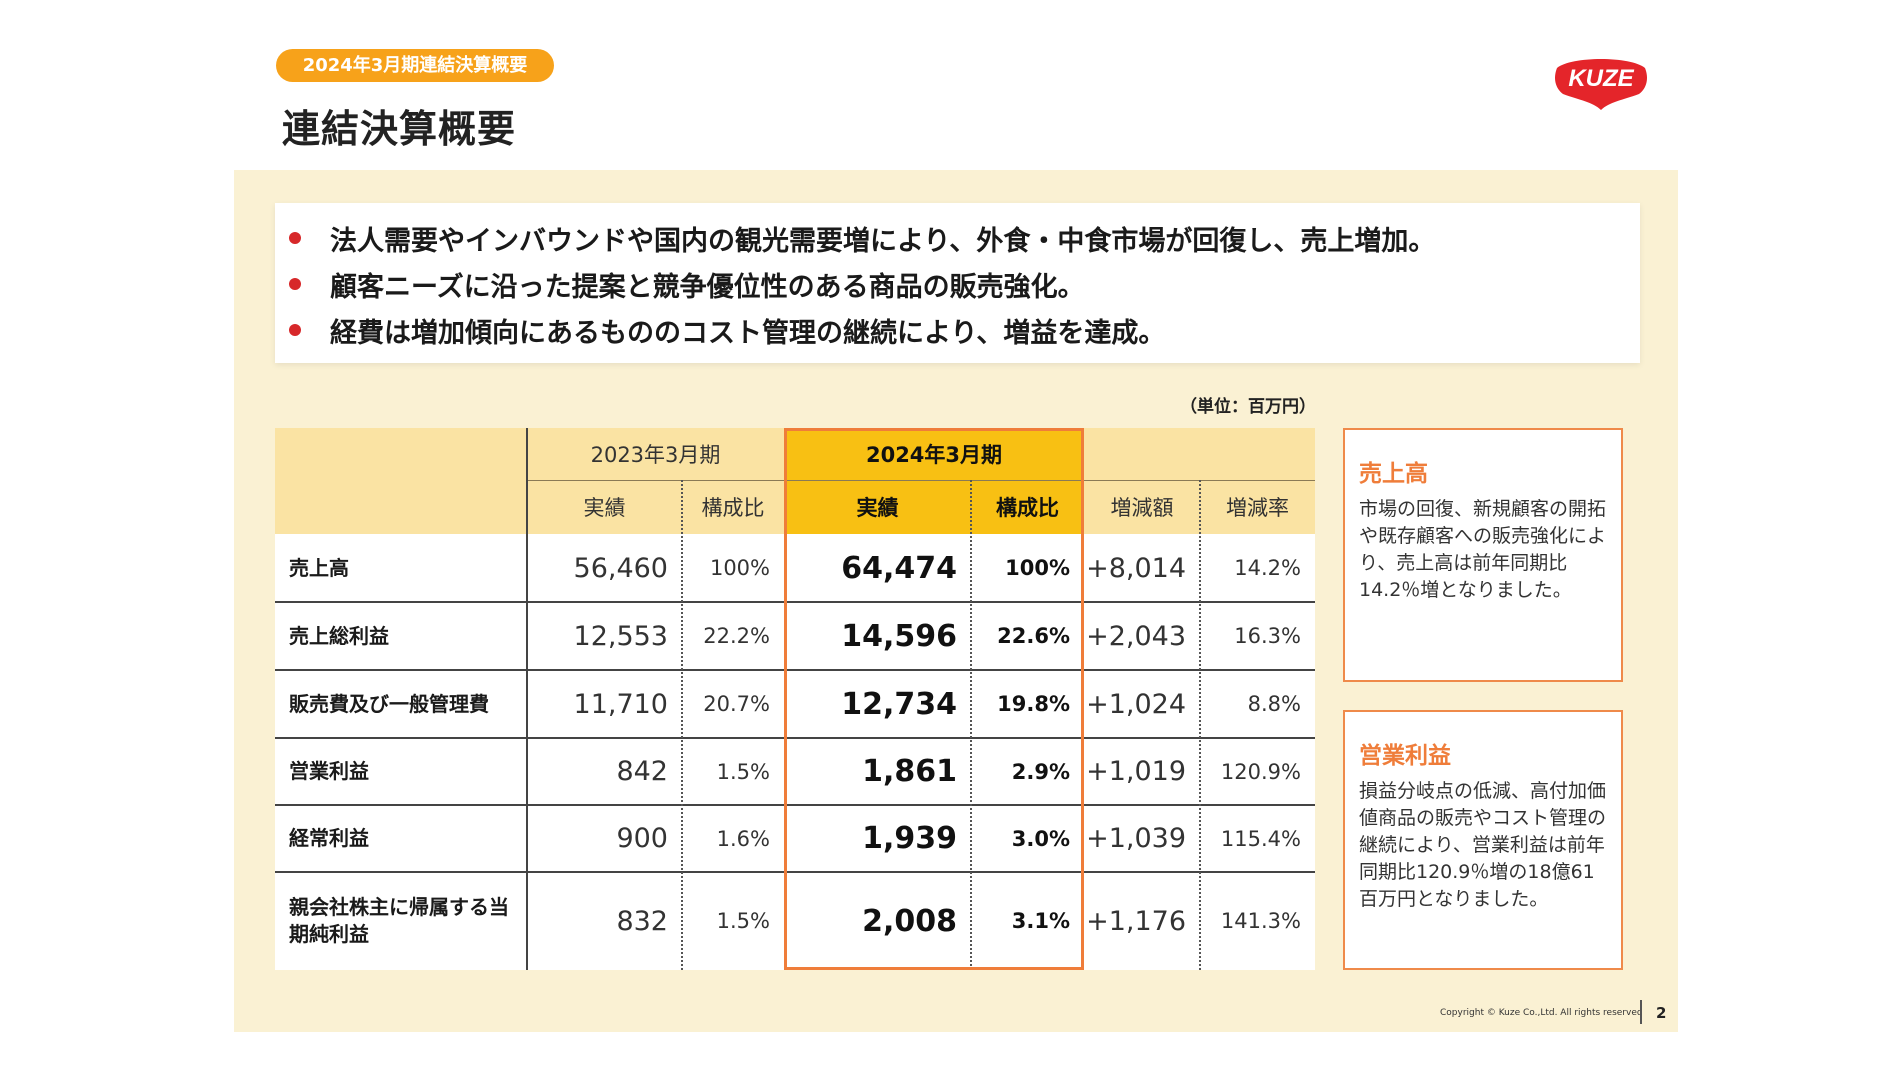 This screenshot has height=1068, width=1900. I want to click on row-label: 販売費及び一般管理費, so click(401, 704).